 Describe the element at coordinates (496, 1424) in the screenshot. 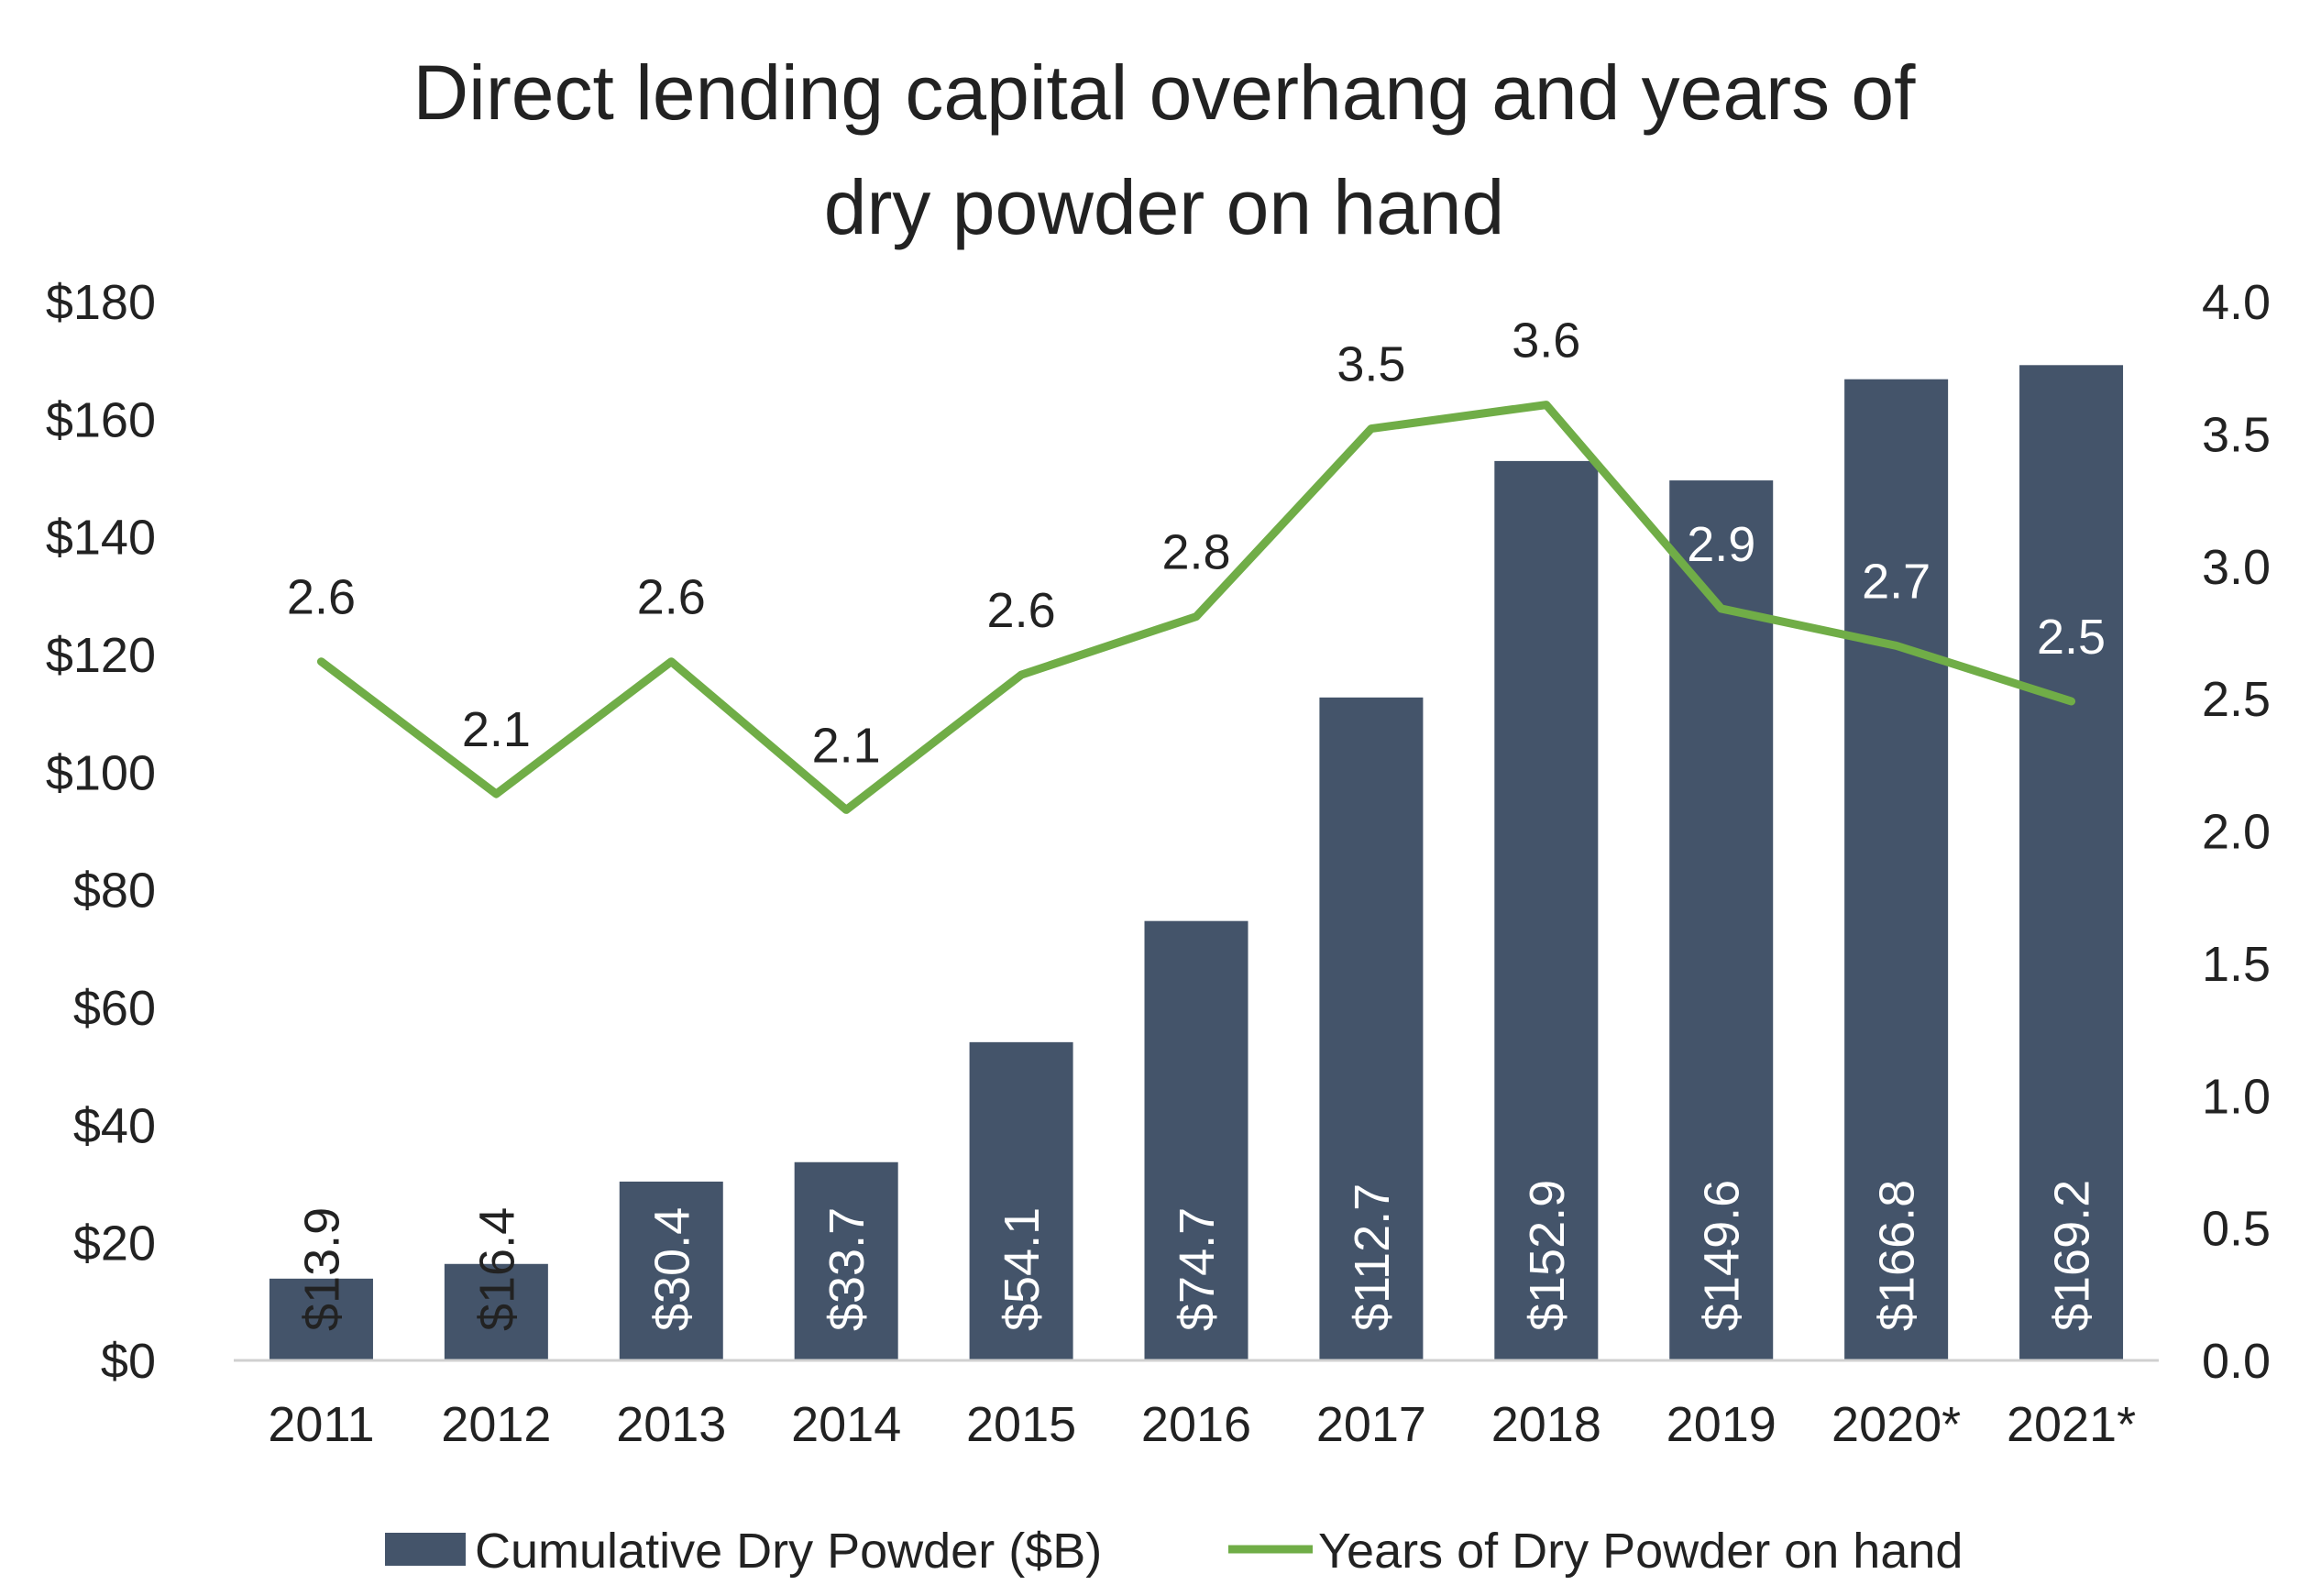

I see `x-category-label: 2012` at that location.